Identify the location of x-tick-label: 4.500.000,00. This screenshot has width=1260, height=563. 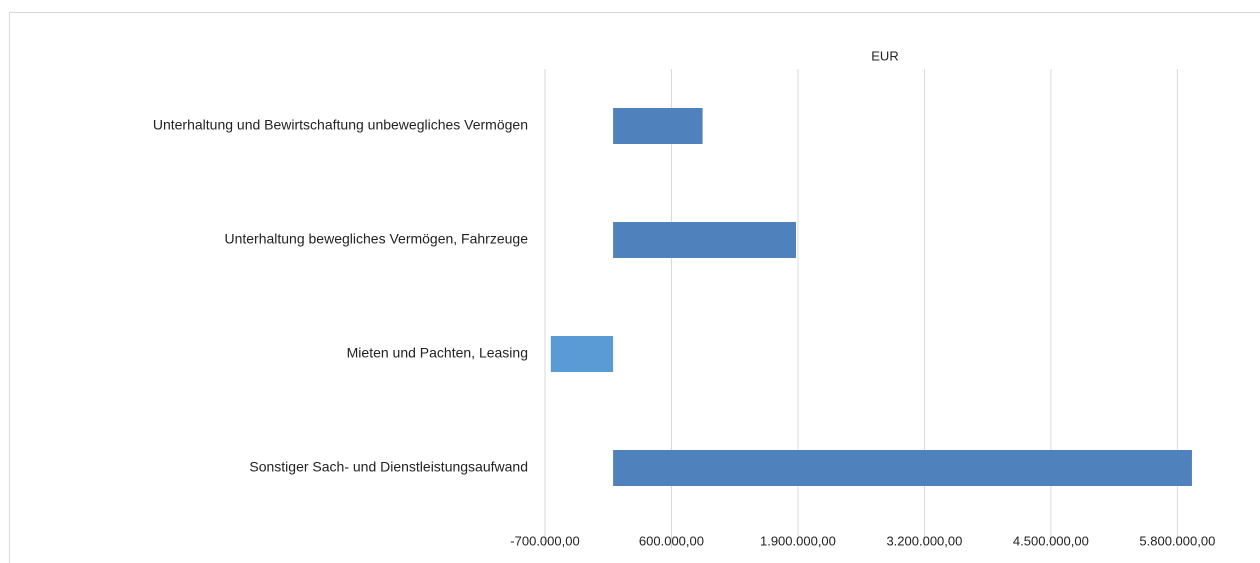
(1051, 540).